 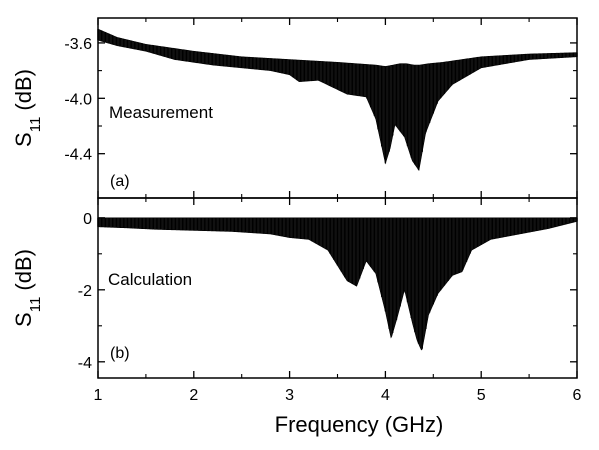 What do you see at coordinates (481, 395) in the screenshot?
I see `x-tick-label: 5` at bounding box center [481, 395].